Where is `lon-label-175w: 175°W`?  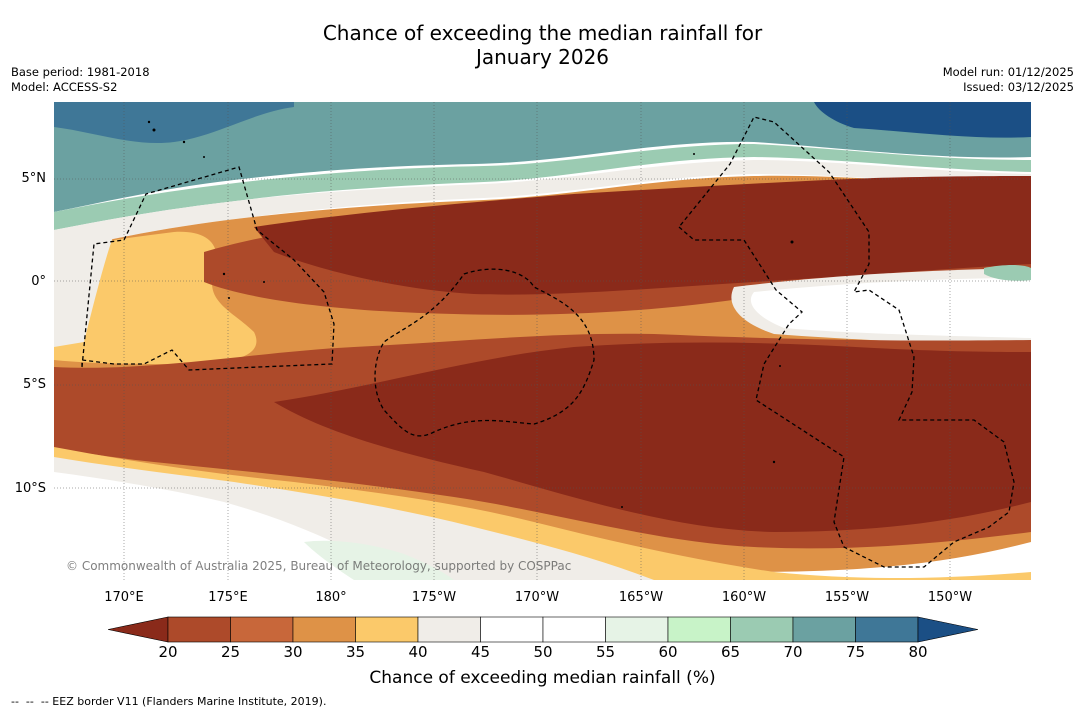
lon-label-175w: 175°W is located at coordinates (434, 597).